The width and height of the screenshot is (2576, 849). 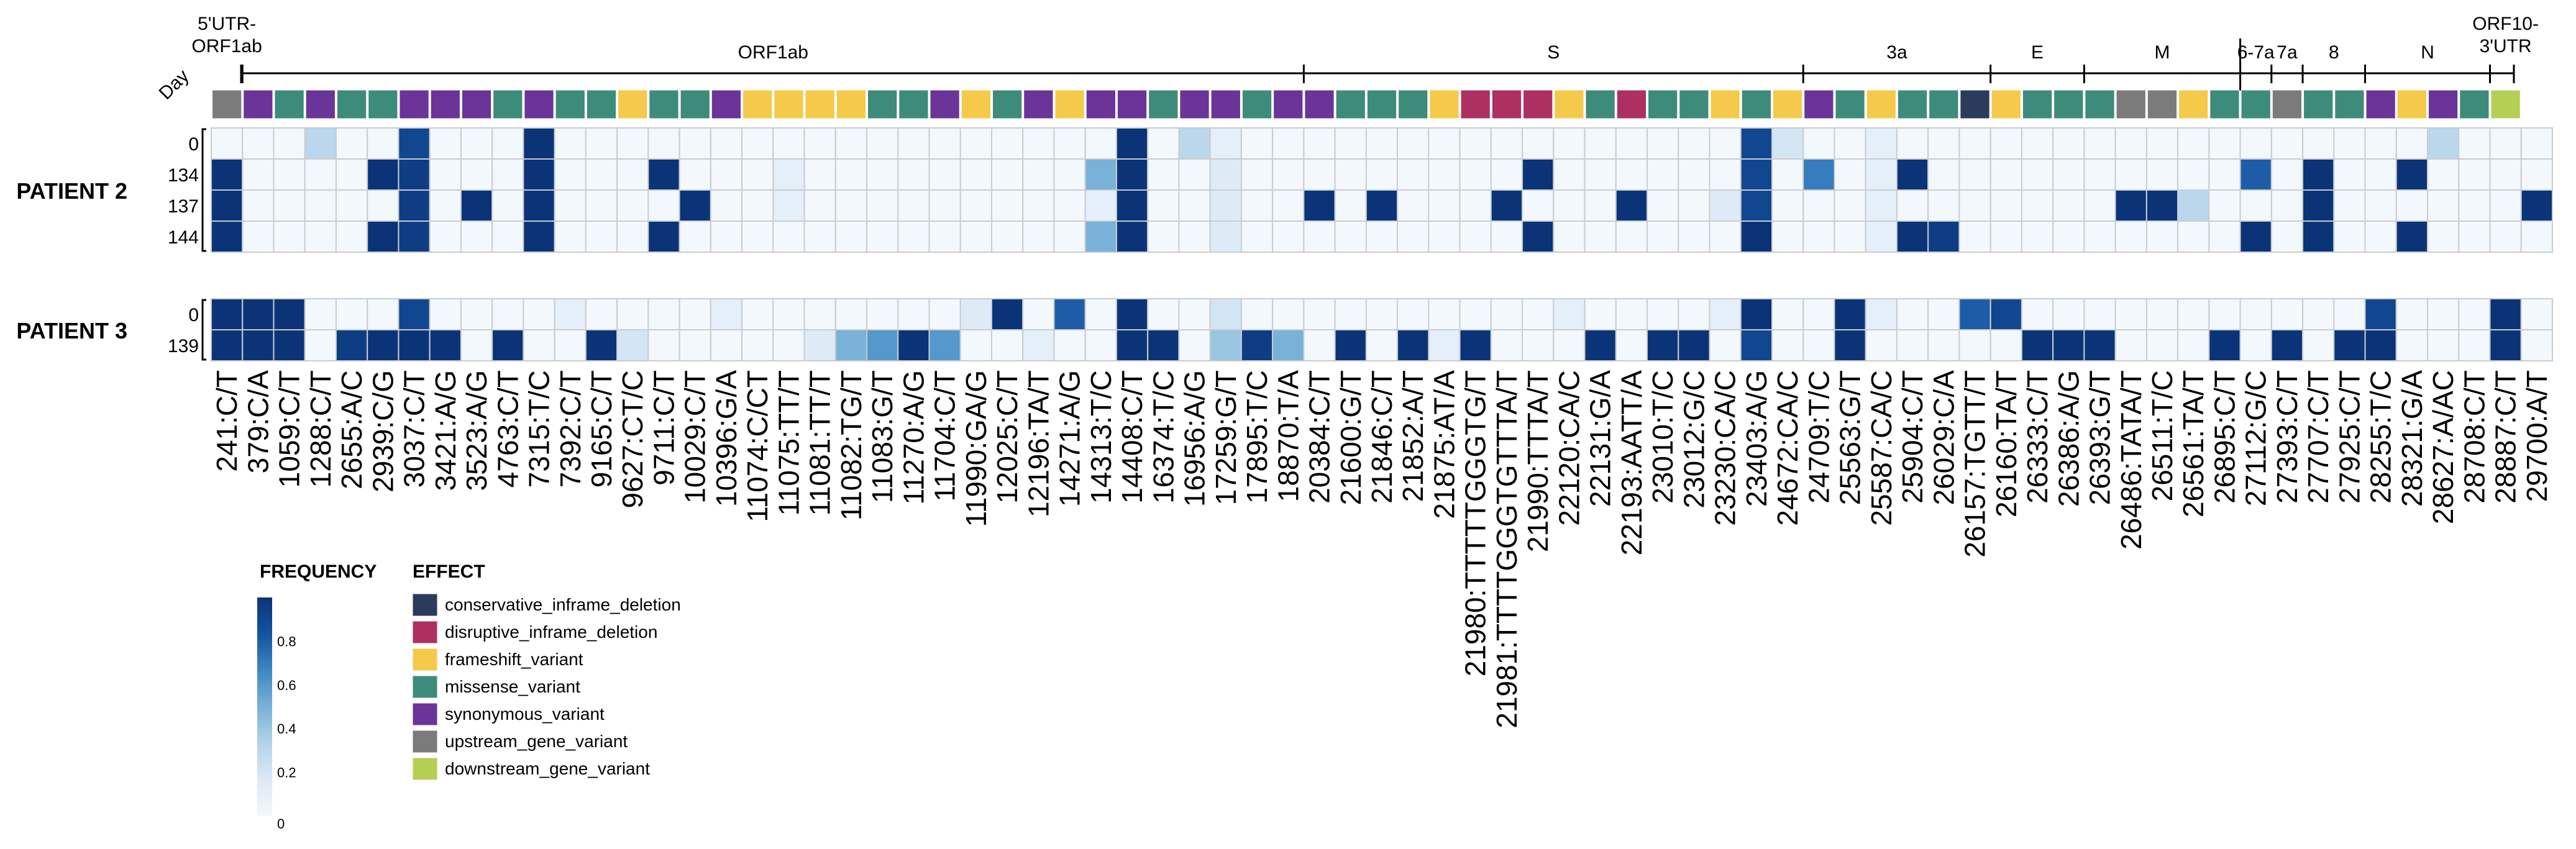 I want to click on variant-label: 14271:A/G, so click(x=1070, y=438).